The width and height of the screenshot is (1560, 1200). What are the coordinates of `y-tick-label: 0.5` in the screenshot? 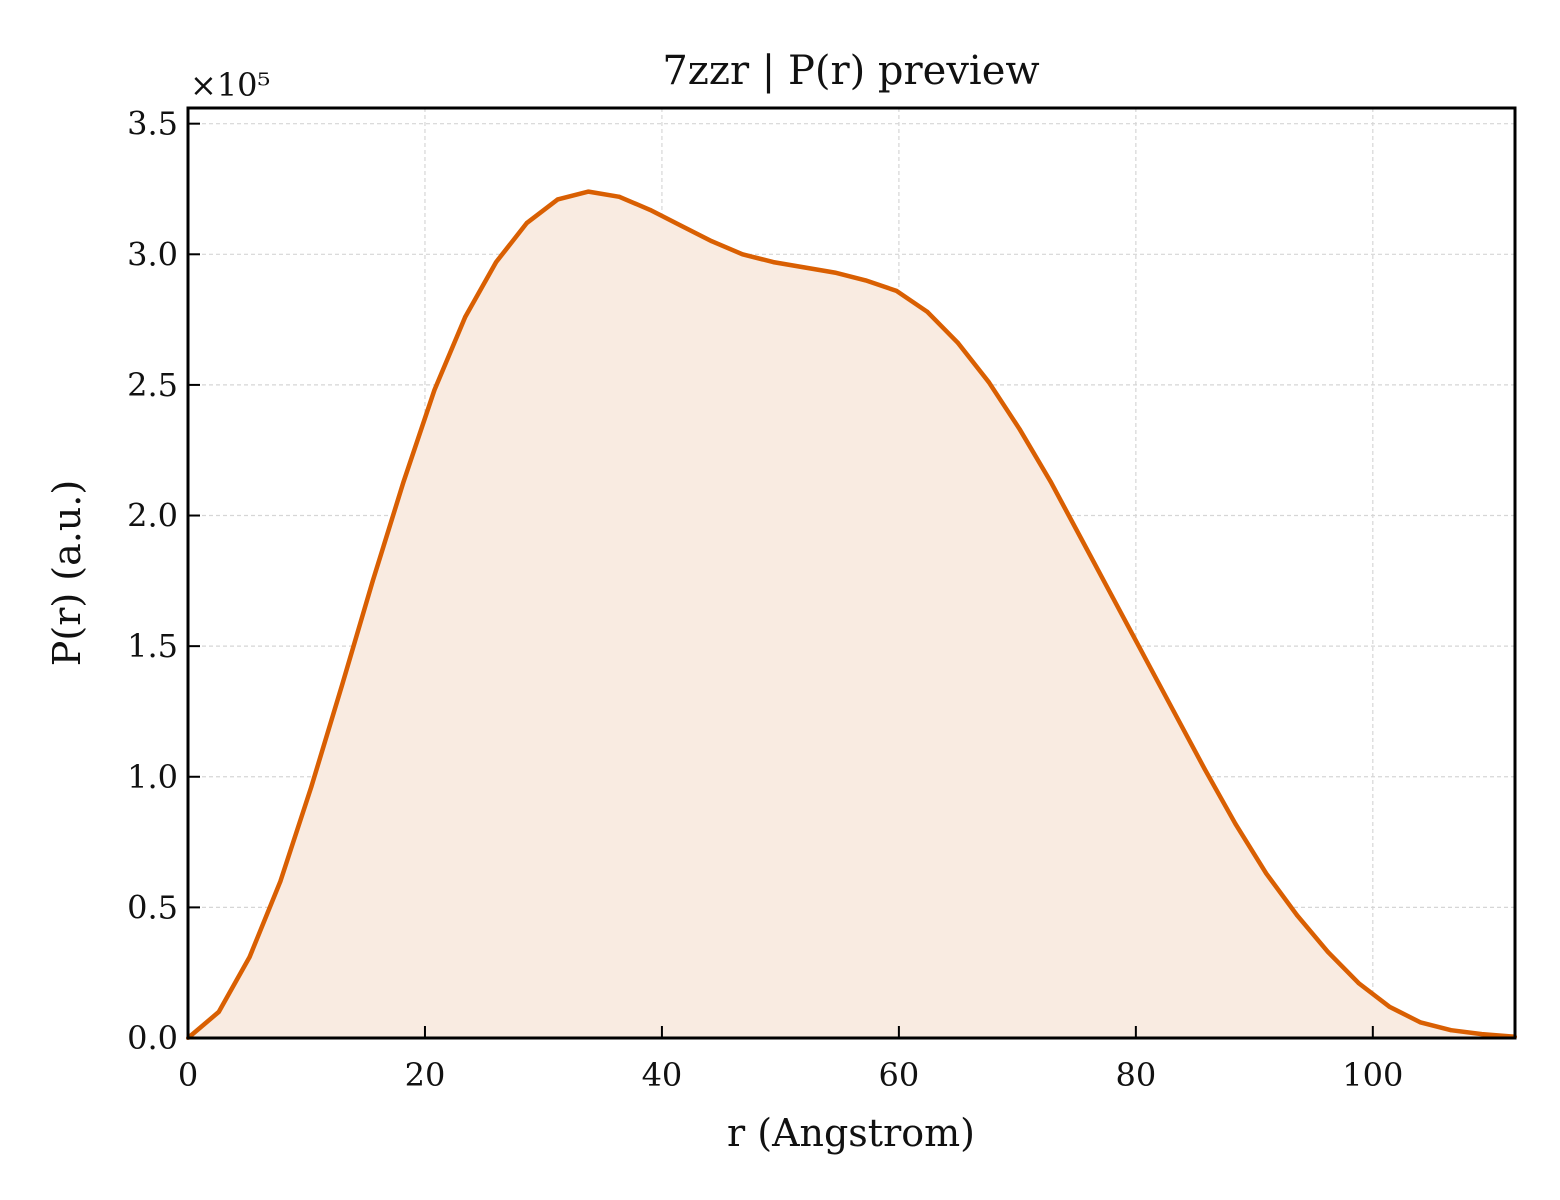 It's located at (152, 907).